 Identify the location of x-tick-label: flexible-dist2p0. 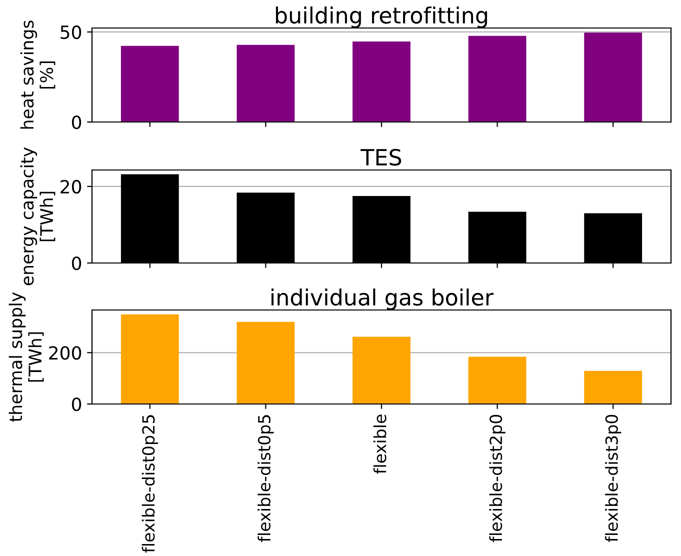
(497, 478).